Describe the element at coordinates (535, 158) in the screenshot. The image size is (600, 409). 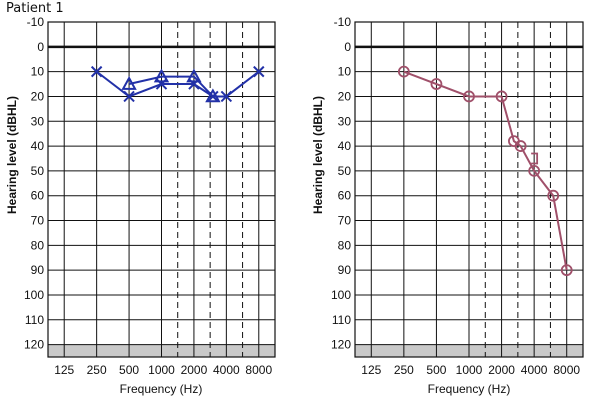
I see `data-point-bracket` at that location.